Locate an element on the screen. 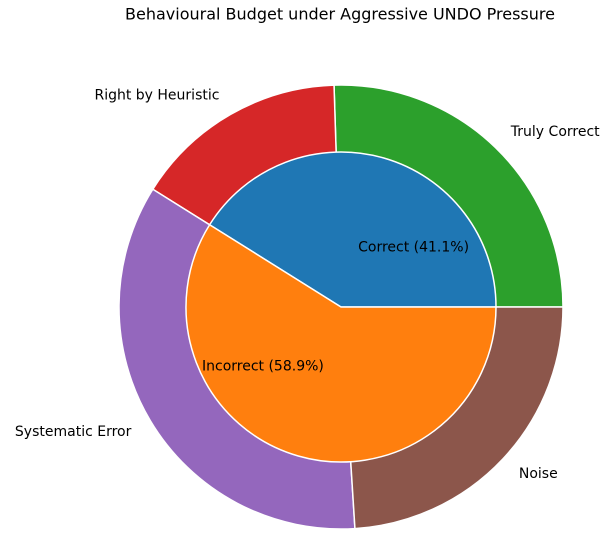 This screenshot has width=614, height=538. inner-wedge is located at coordinates (352, 229).